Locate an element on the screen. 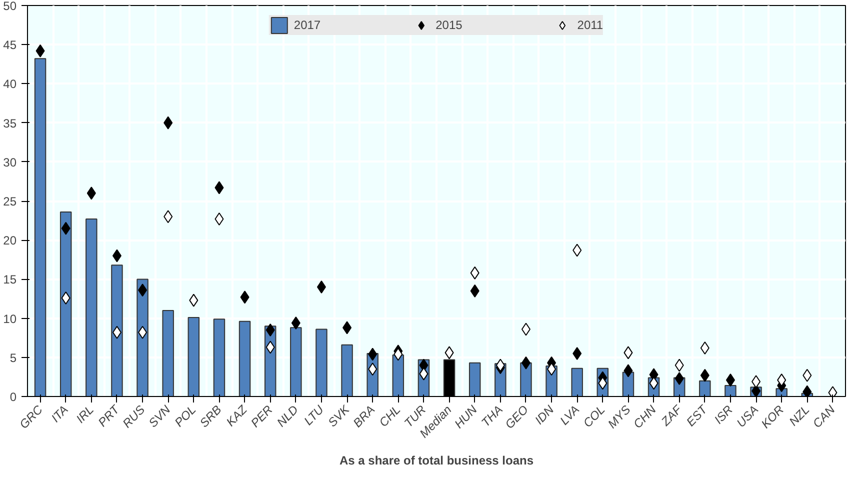 The width and height of the screenshot is (854, 480). x-tick-label: ISR is located at coordinates (724, 414).